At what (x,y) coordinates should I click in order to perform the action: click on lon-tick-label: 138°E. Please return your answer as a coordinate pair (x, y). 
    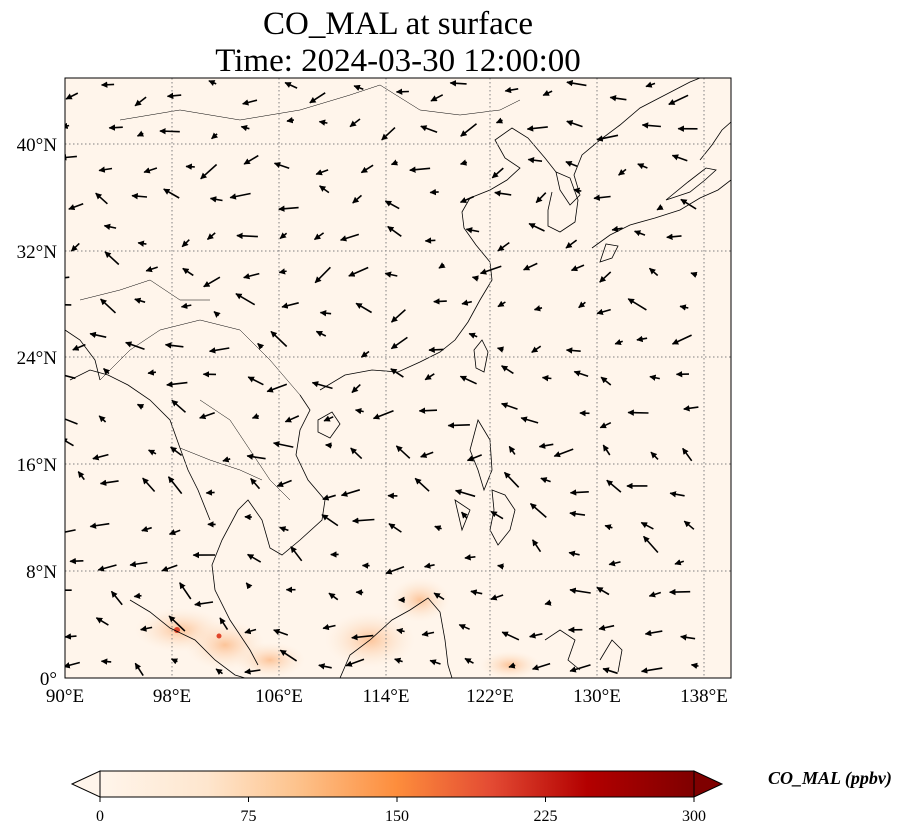
    Looking at the image, I should click on (704, 696).